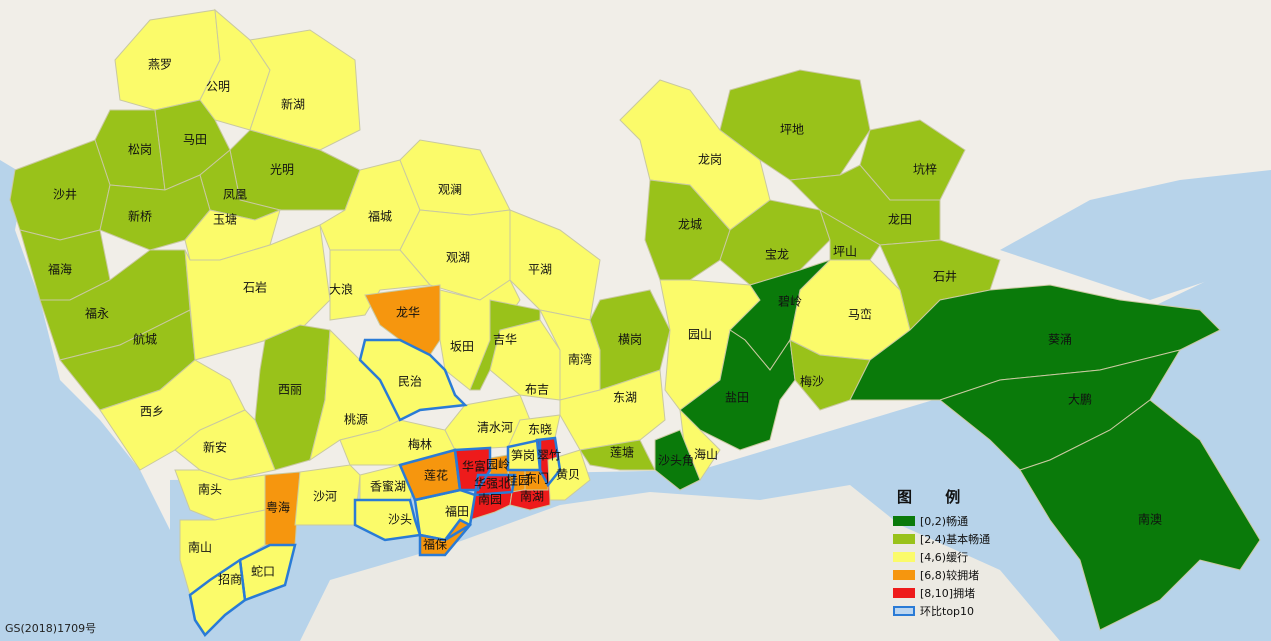 The image size is (1271, 641). Describe the element at coordinates (1140, 515) in the screenshot. I see `region-南澳` at that location.